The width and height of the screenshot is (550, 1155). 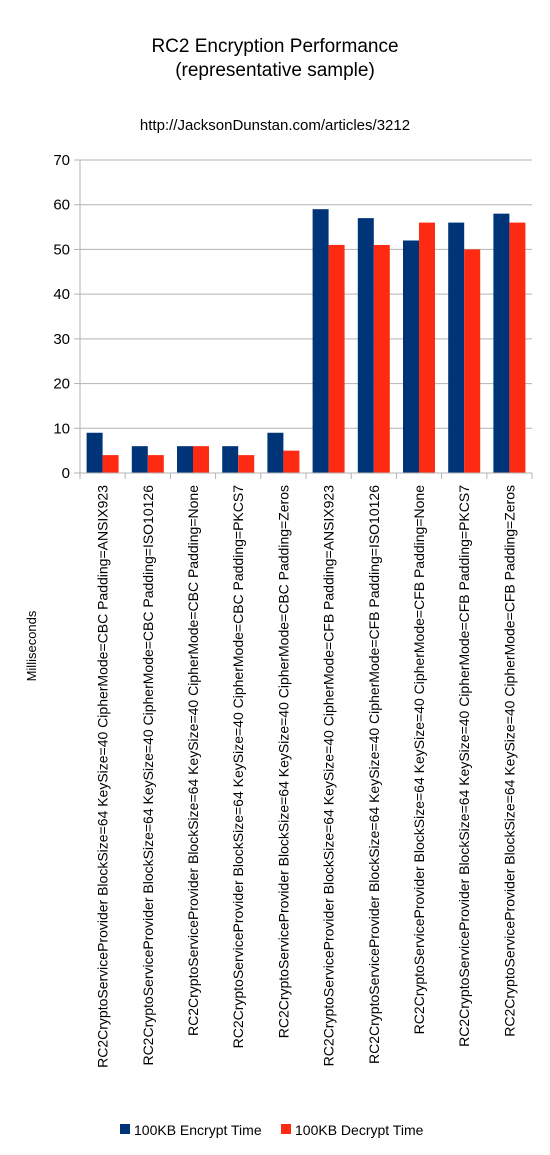 I want to click on y-tick-label: 70, so click(x=61, y=160).